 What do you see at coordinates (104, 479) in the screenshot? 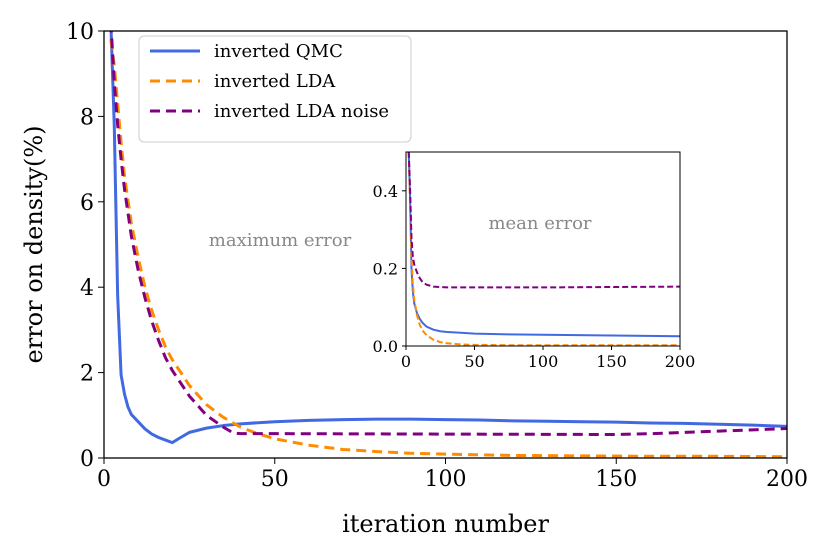
I see `main-x-tick-label: 0` at bounding box center [104, 479].